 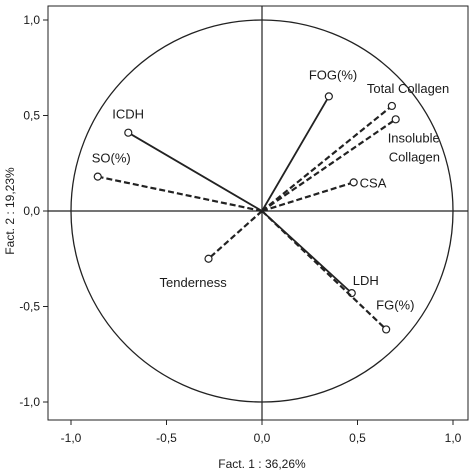 What do you see at coordinates (31, 20) in the screenshot?
I see `y-tick-label: 1,0` at bounding box center [31, 20].